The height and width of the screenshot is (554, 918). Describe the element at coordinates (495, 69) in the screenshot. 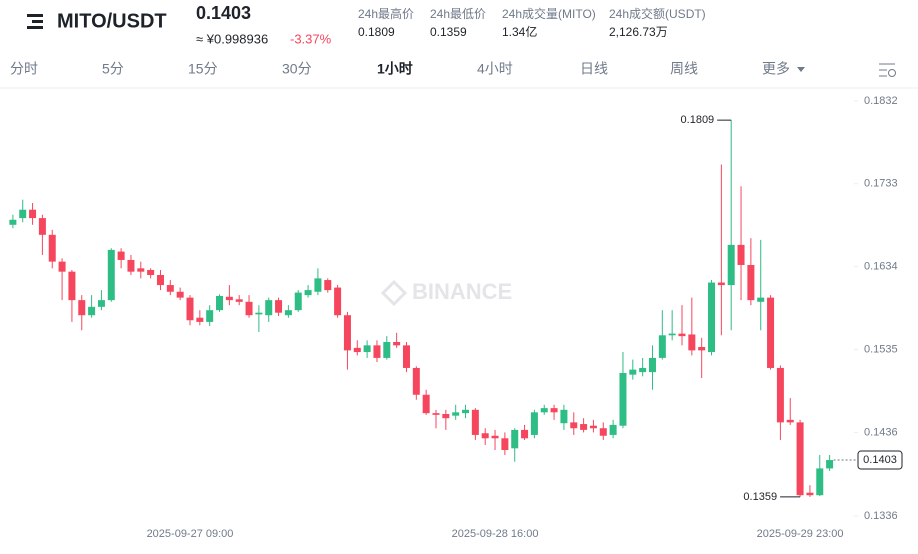

I see `timeframe-tab: 4小时` at that location.